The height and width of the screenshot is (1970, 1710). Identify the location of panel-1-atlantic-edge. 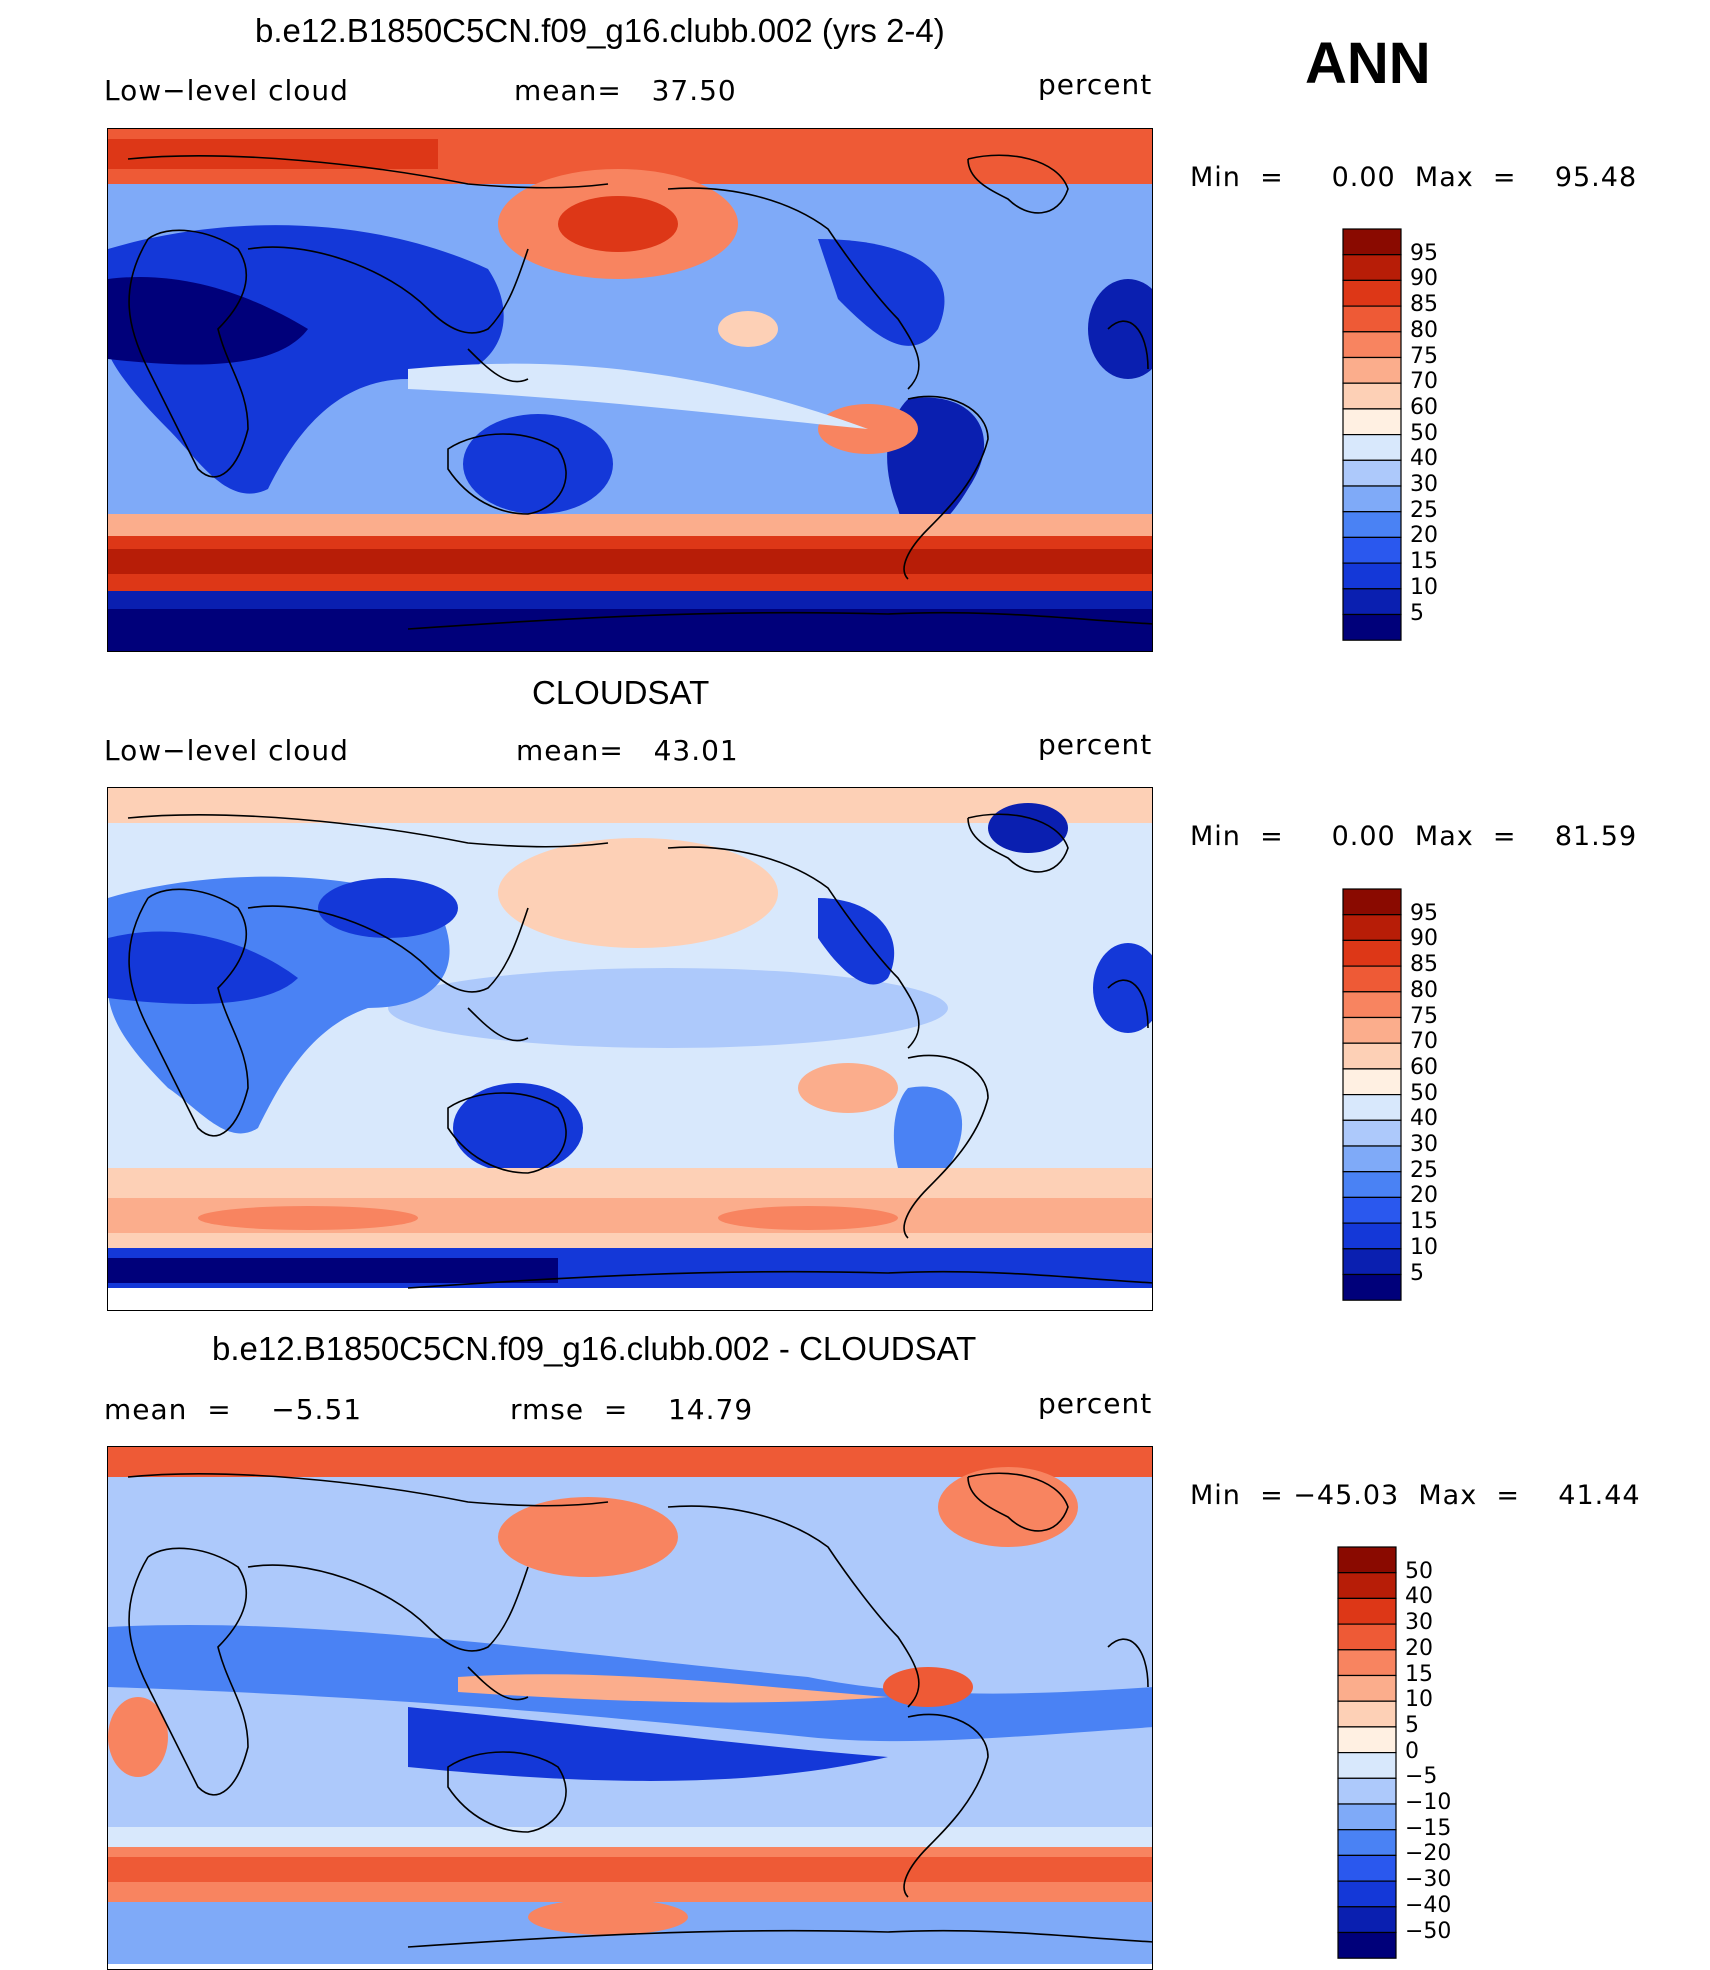
(1120, 329).